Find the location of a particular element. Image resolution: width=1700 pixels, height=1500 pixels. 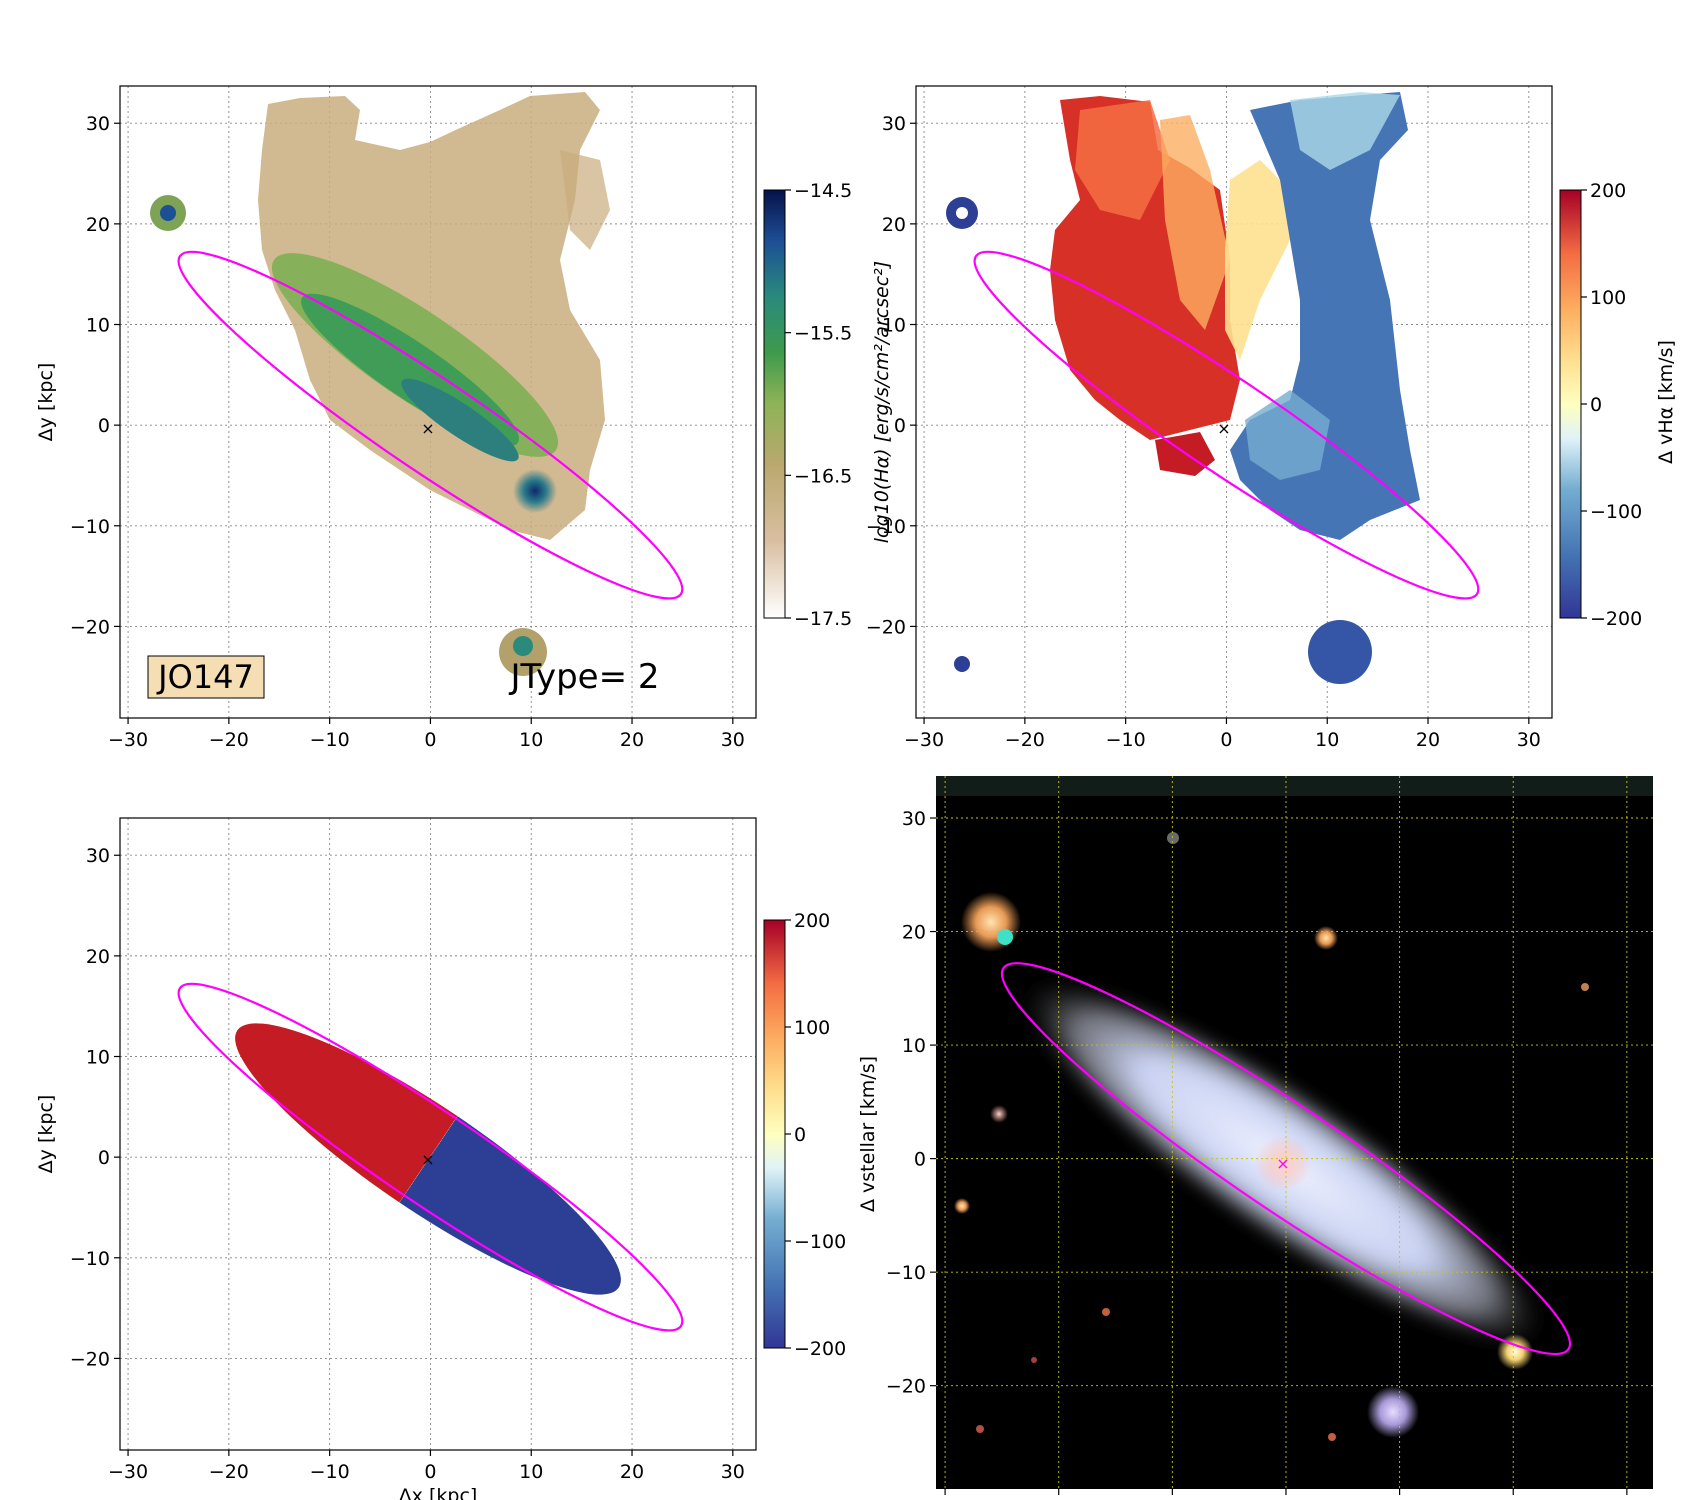

galaxy-bulge is located at coordinates (1283, 1163).